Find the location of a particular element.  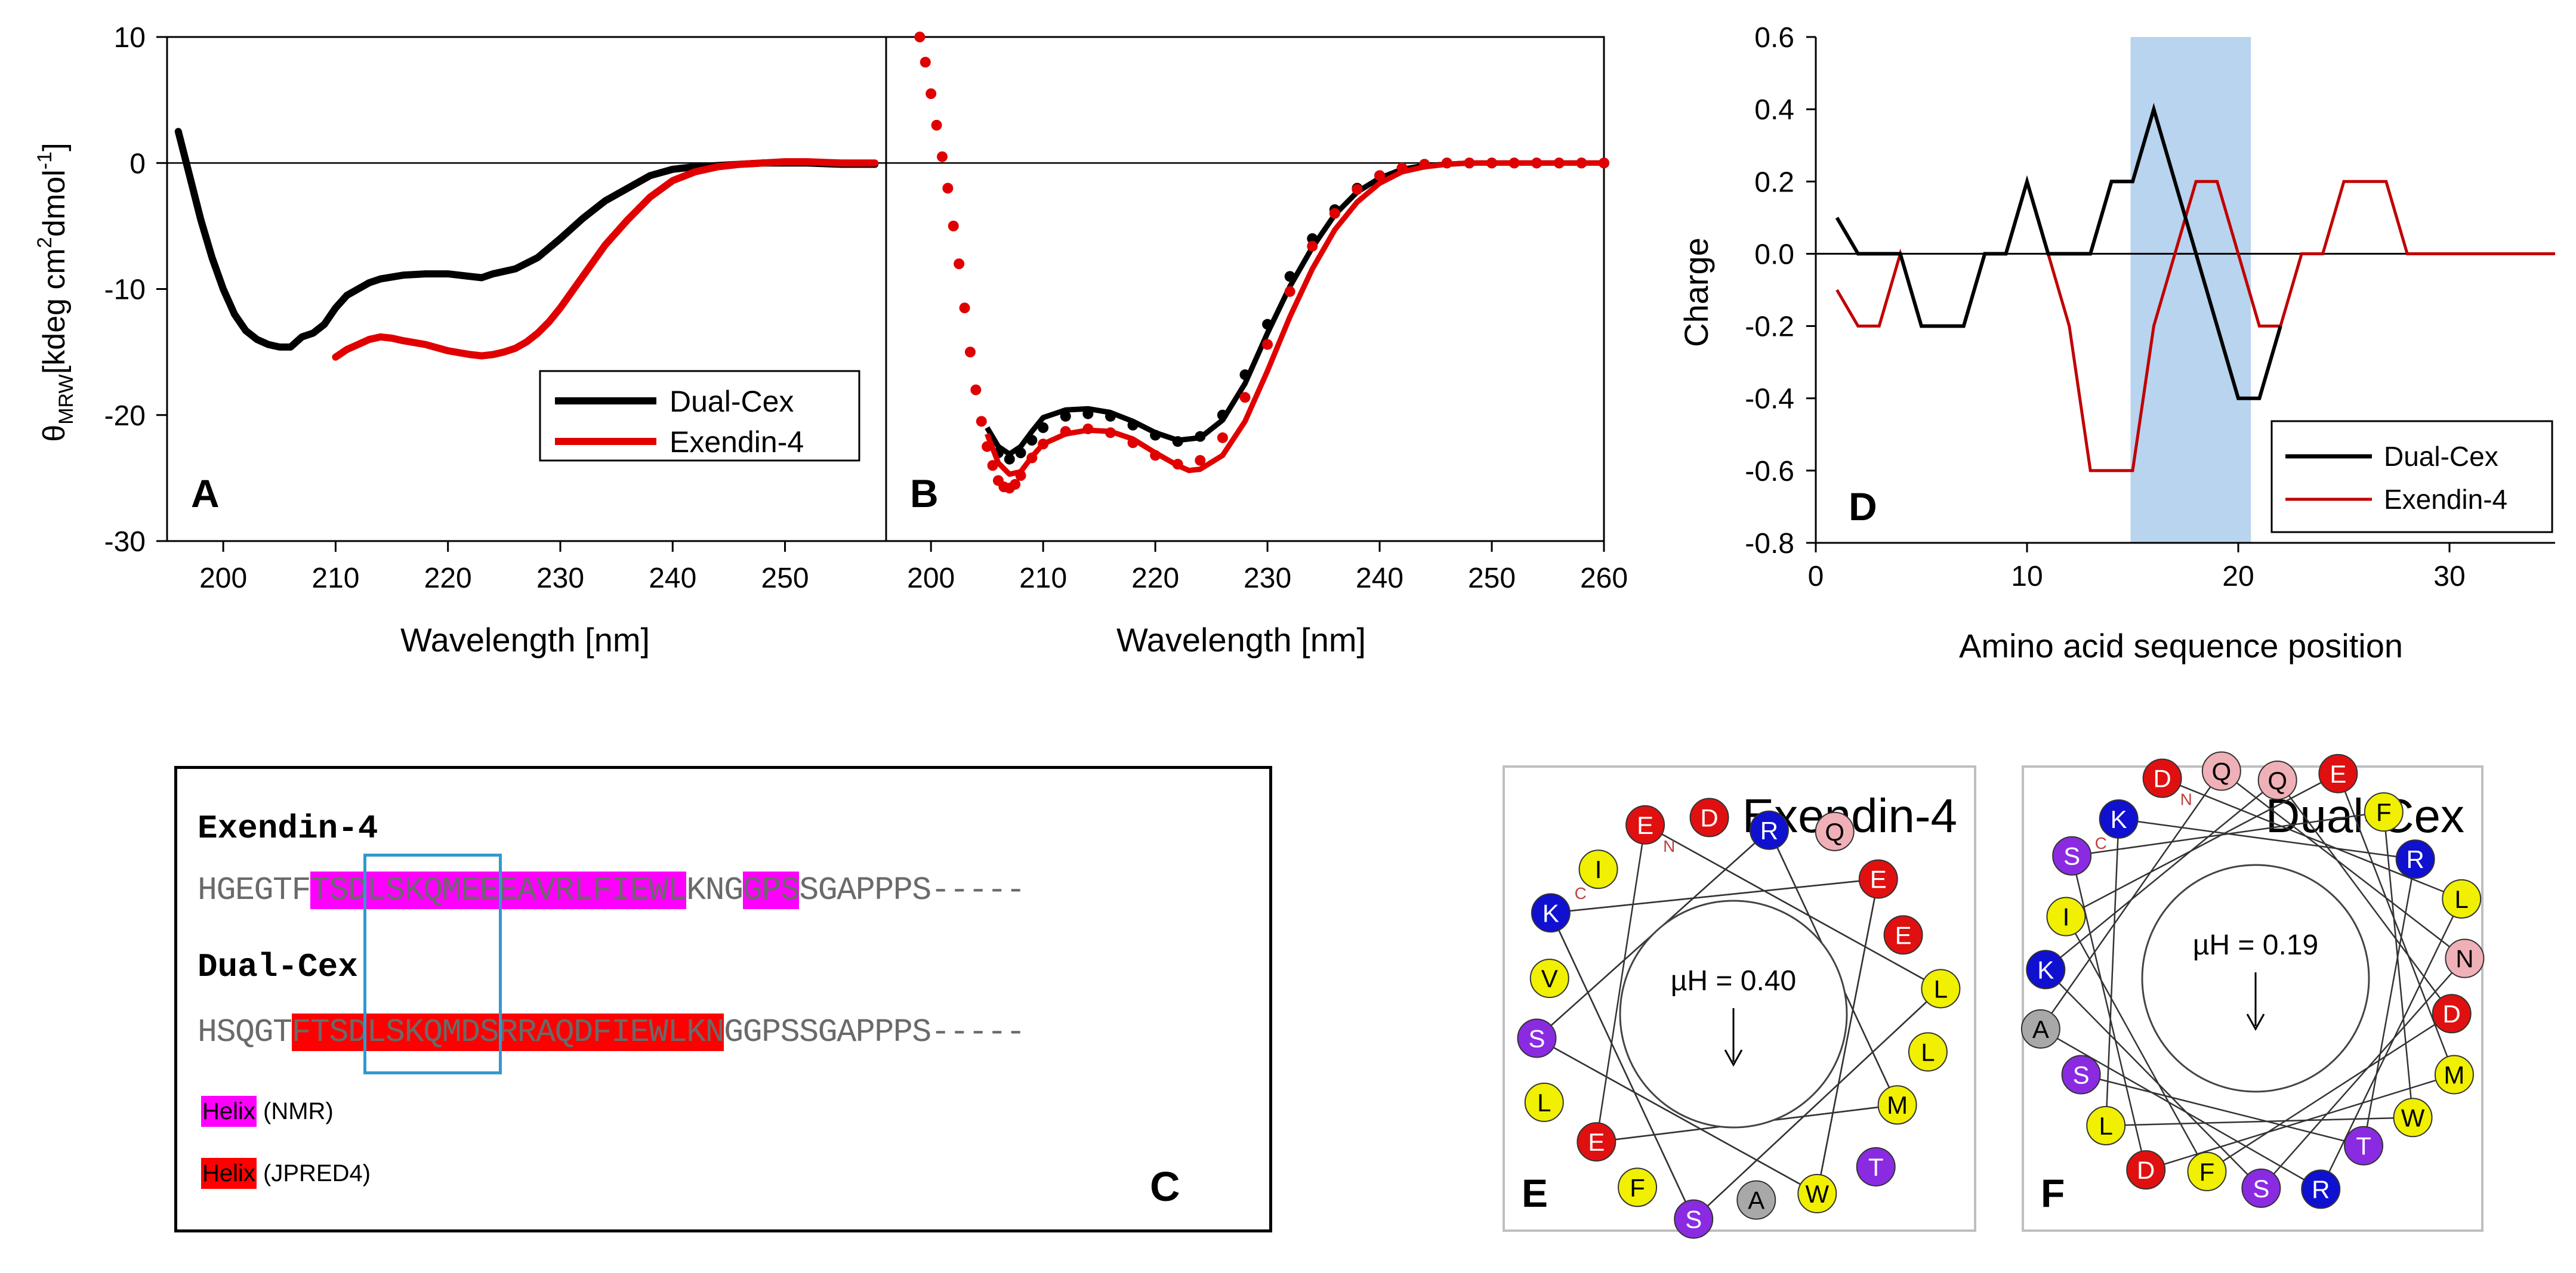

legend-frame is located at coordinates (2411, 476).